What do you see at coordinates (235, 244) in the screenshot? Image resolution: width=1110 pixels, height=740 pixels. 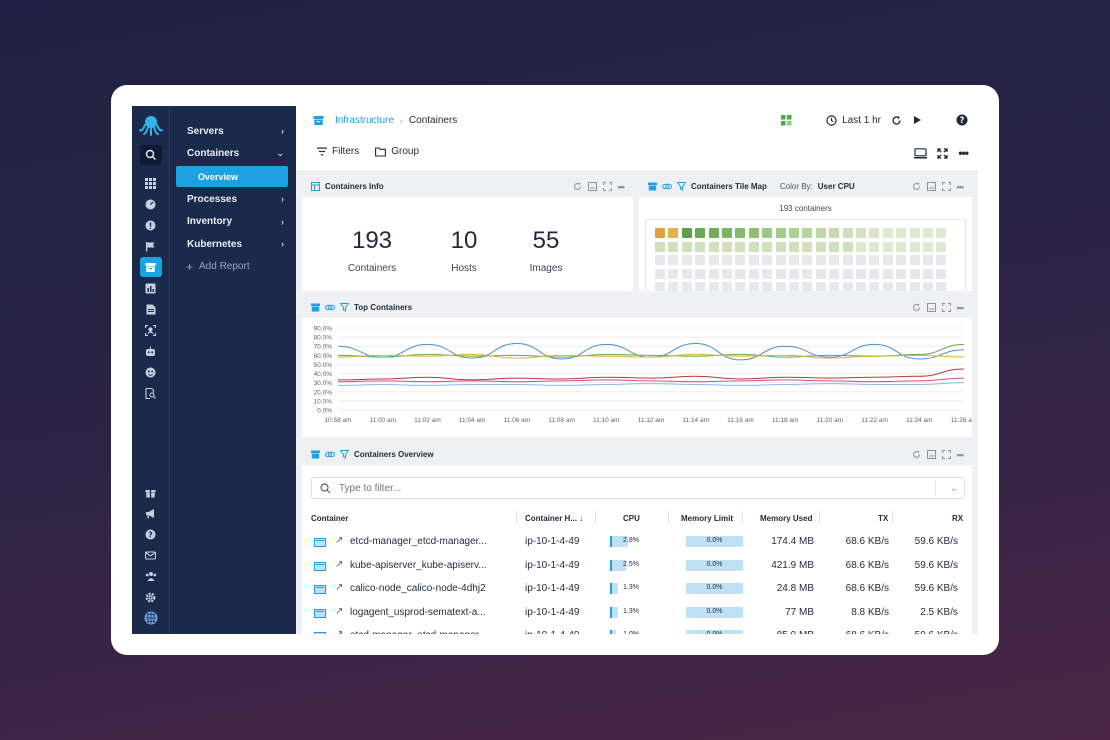 I see `nav-item-kubernetes: Kubernetes ›` at bounding box center [235, 244].